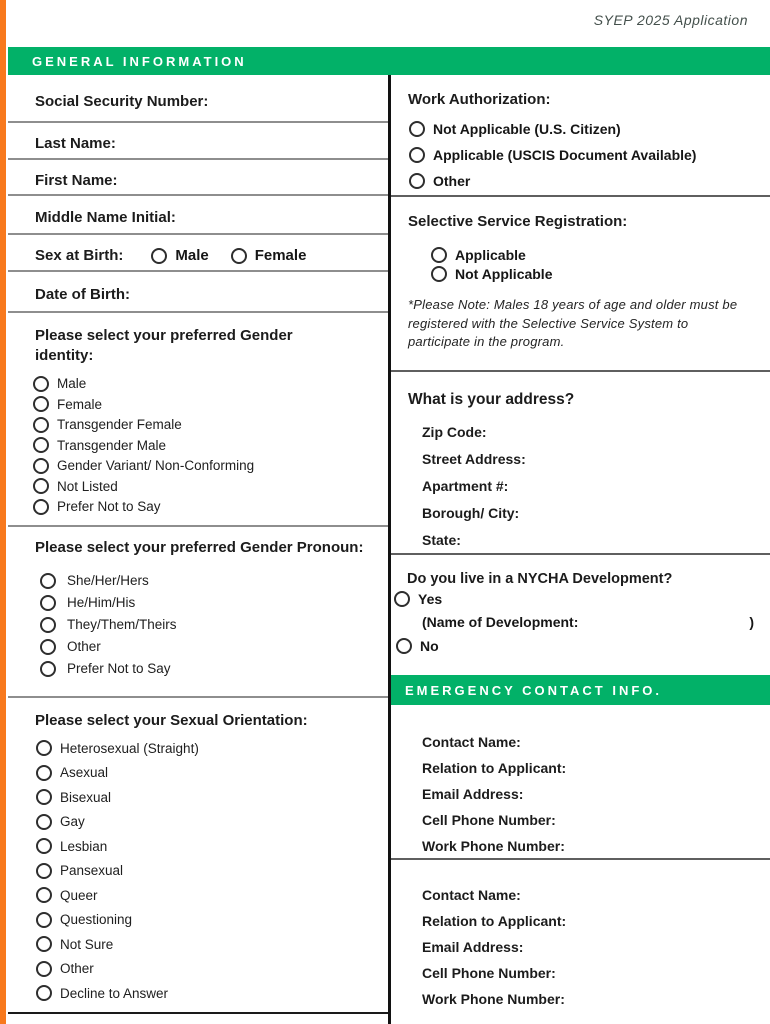  What do you see at coordinates (474, 458) in the screenshot?
I see `street-address-label: Street Address:` at bounding box center [474, 458].